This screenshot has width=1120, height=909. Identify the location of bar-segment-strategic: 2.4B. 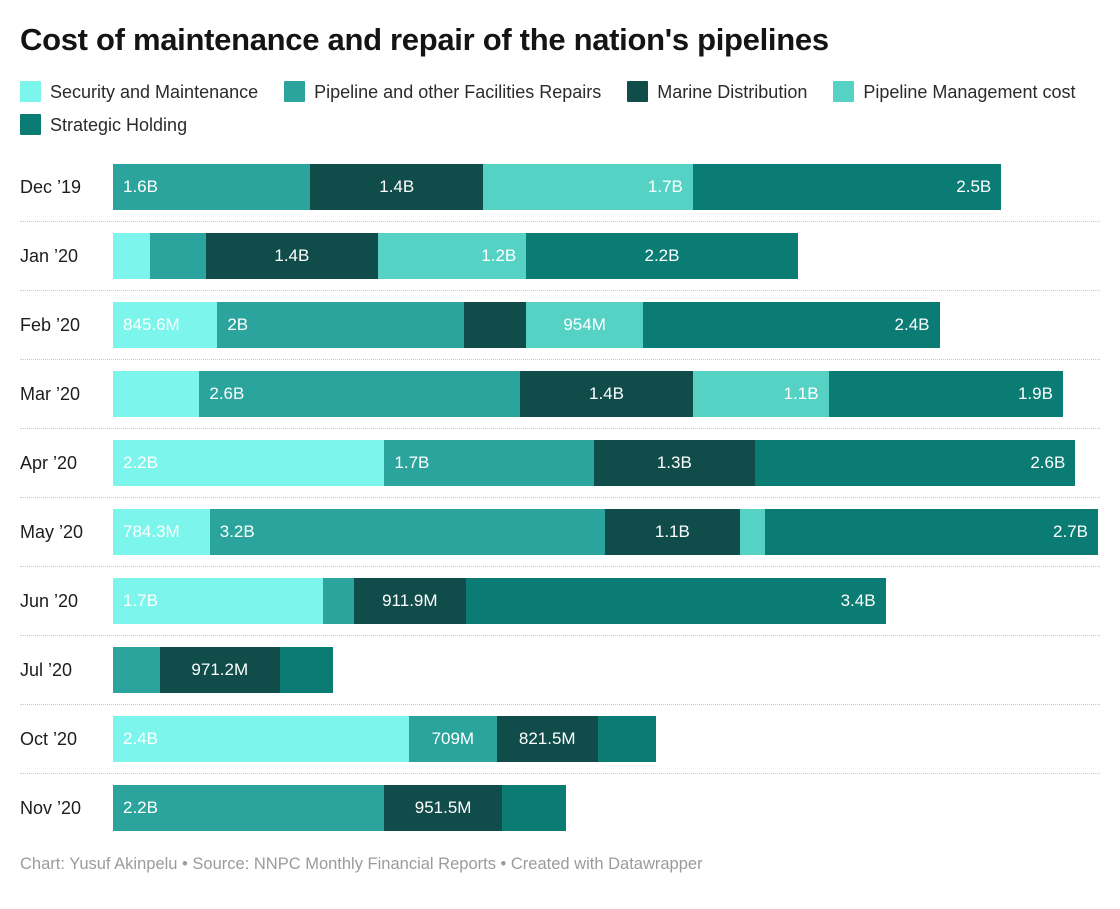
(791, 325).